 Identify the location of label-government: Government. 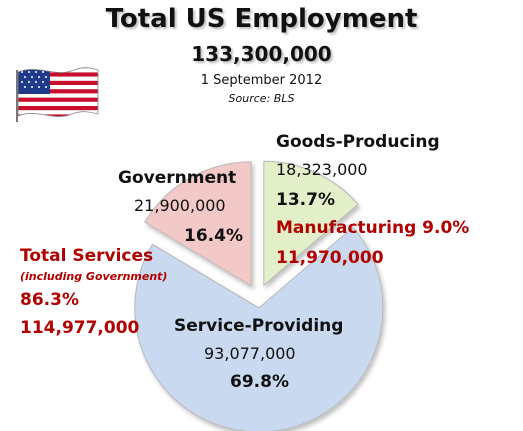
(177, 178).